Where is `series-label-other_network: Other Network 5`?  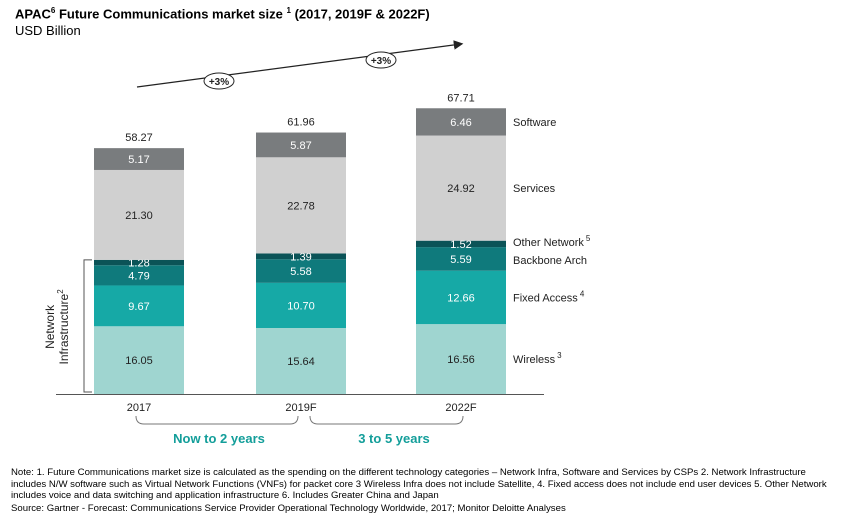 series-label-other_network: Other Network 5 is located at coordinates (552, 241).